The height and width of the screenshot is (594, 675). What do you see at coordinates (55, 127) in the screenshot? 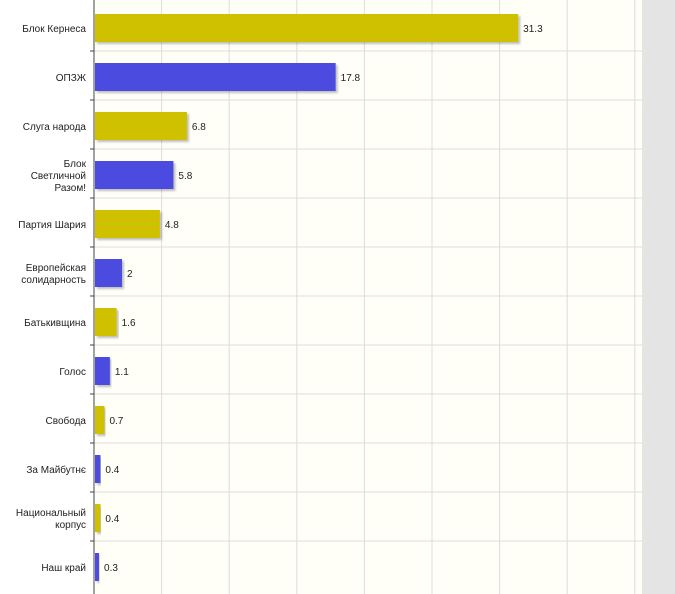
I see `category-label: Слуга народа` at bounding box center [55, 127].